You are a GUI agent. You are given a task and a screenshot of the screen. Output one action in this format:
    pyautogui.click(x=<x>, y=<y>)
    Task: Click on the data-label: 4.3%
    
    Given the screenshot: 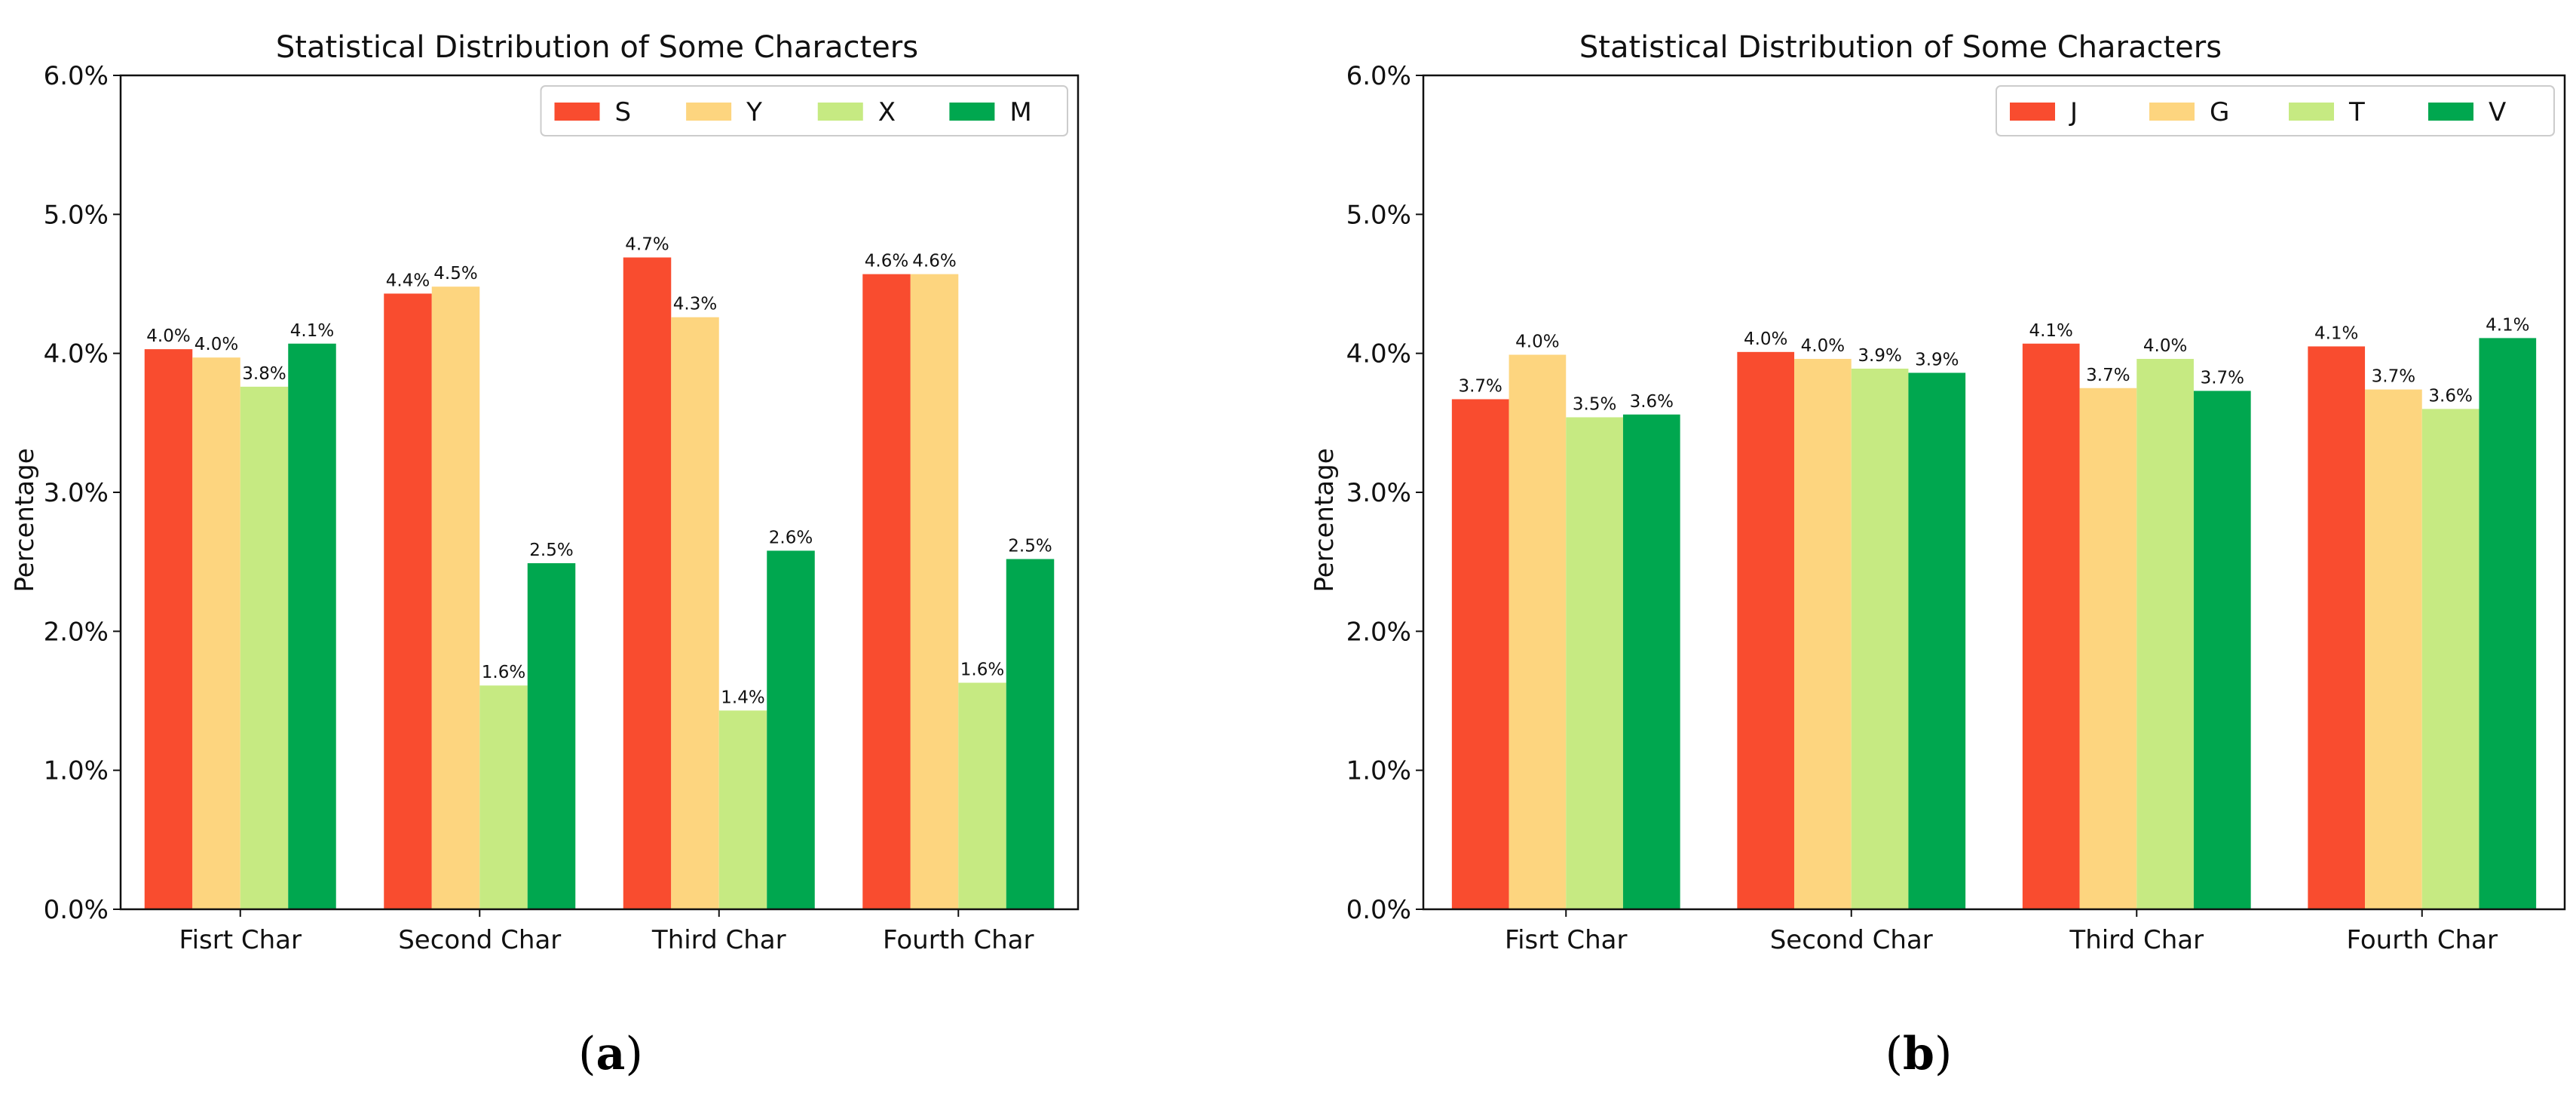 What is the action you would take?
    pyautogui.click(x=695, y=304)
    